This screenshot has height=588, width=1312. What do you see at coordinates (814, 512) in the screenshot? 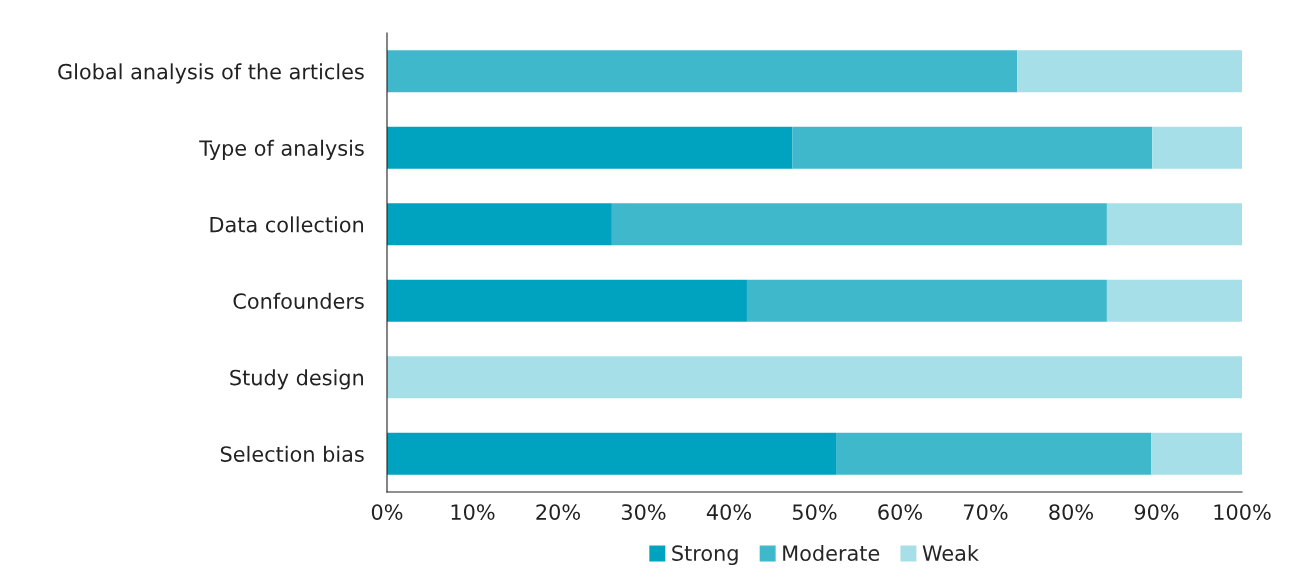
I see `x-tick-label: 50%` at bounding box center [814, 512].